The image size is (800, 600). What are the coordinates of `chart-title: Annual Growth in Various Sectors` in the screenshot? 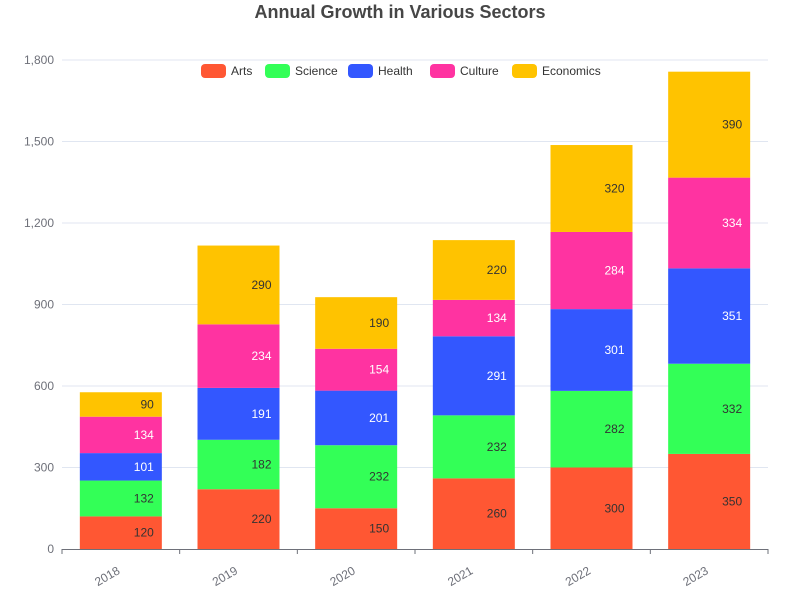 It's located at (400, 12).